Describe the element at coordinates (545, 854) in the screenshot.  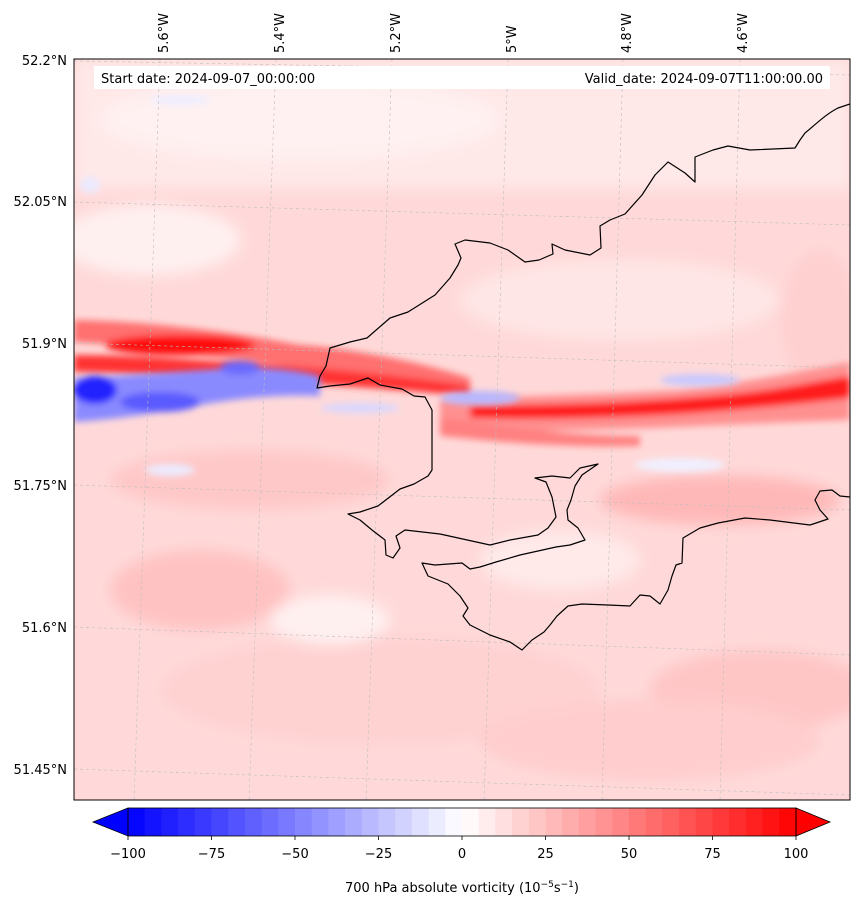
I see `colorbar-tick-label: 25` at that location.